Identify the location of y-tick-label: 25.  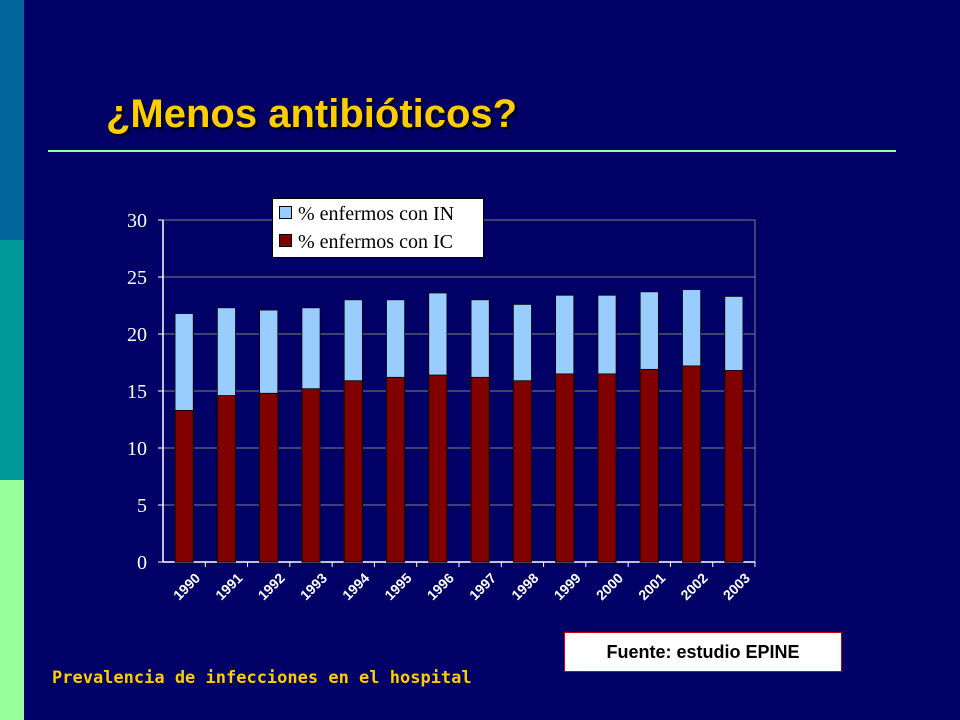
(137, 278).